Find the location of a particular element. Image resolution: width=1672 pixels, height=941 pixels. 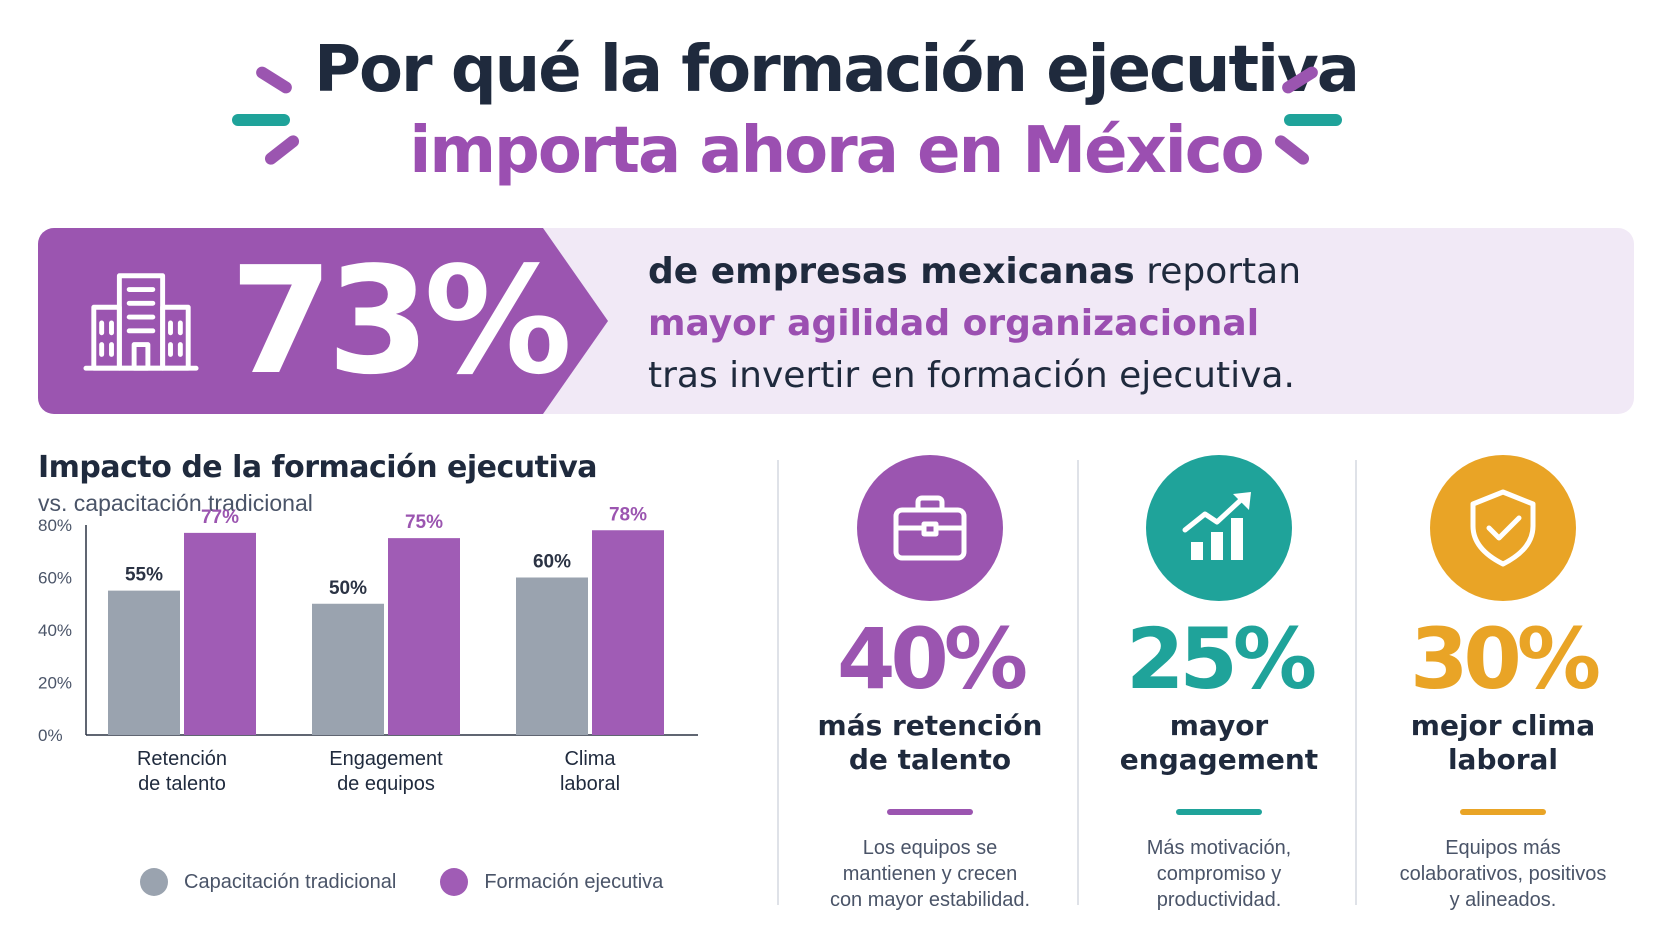

legend-item-executive: Formación ejecutiva is located at coordinates (551, 882).